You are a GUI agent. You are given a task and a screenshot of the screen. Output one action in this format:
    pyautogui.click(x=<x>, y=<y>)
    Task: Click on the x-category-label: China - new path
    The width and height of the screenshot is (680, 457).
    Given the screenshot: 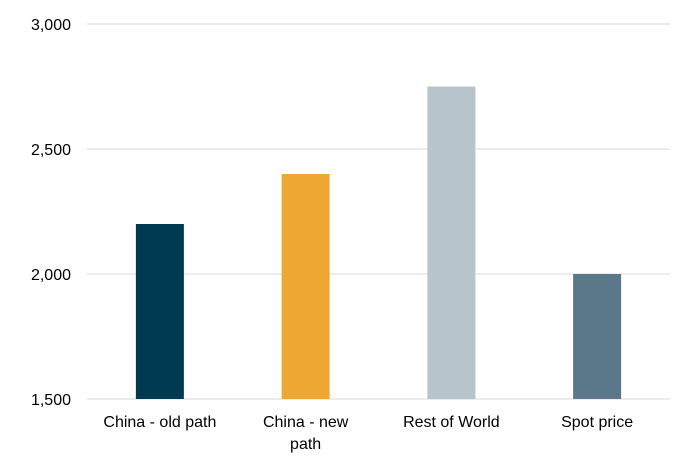 What is the action you would take?
    pyautogui.click(x=306, y=433)
    